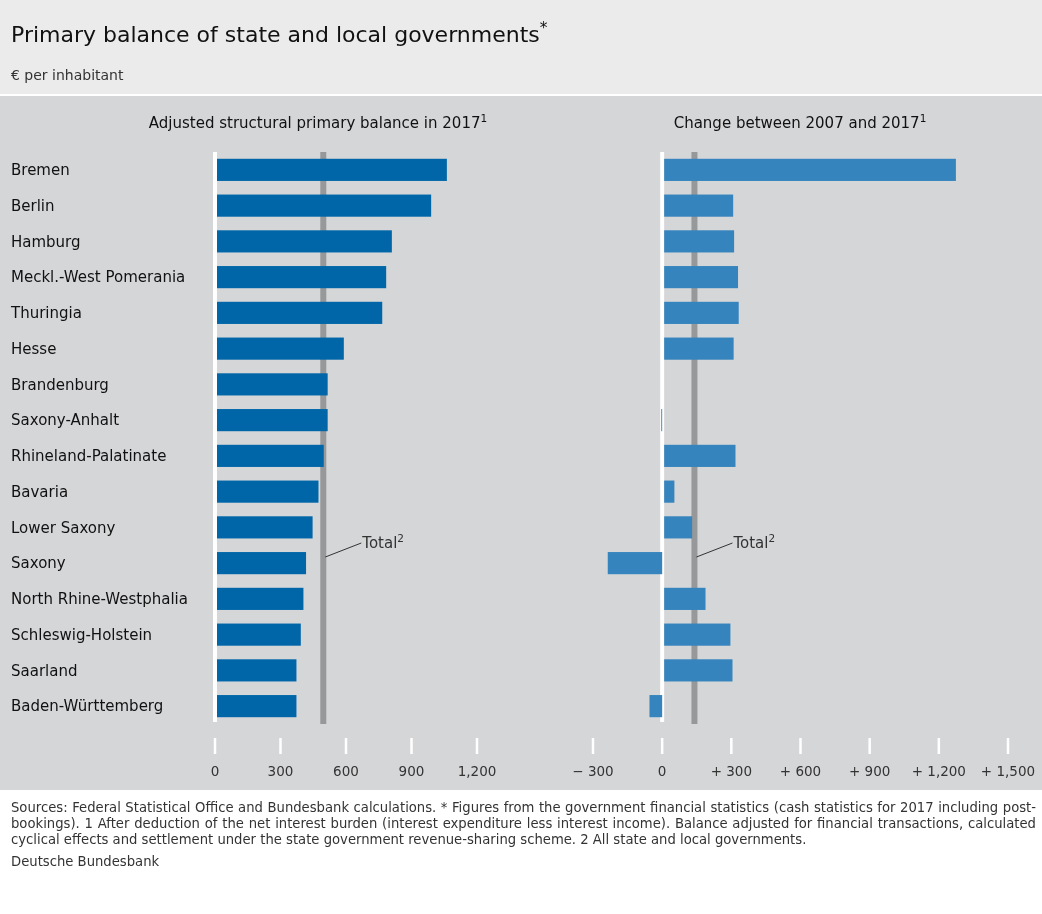 Image resolution: width=1042 pixels, height=914 pixels. What do you see at coordinates (800, 771) in the screenshot?
I see `x-tick-label: + 600` at bounding box center [800, 771].